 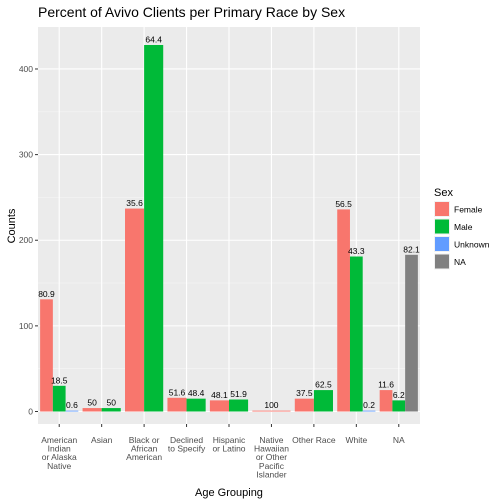 I want to click on data-label-female-3: 51.6, so click(x=177, y=392).